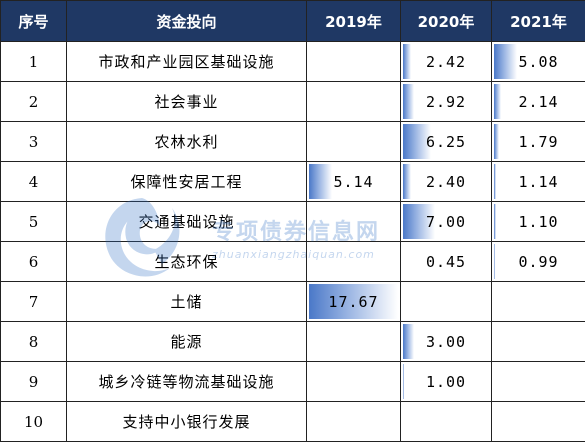 Image resolution: width=585 pixels, height=442 pixels. Describe the element at coordinates (186, 101) in the screenshot. I see `row-investment-direction: 社会事业` at that location.